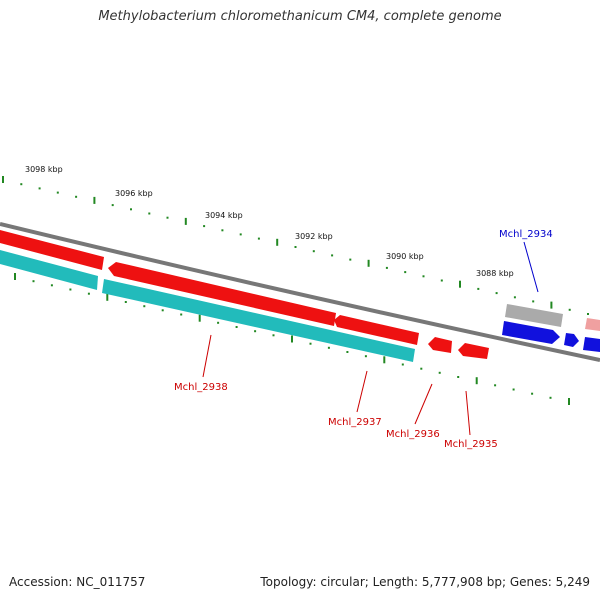 The height and width of the screenshot is (600, 600). Describe the element at coordinates (471, 444) in the screenshot. I see `gene-label-mchl-2935: Mchl_2935` at that location.